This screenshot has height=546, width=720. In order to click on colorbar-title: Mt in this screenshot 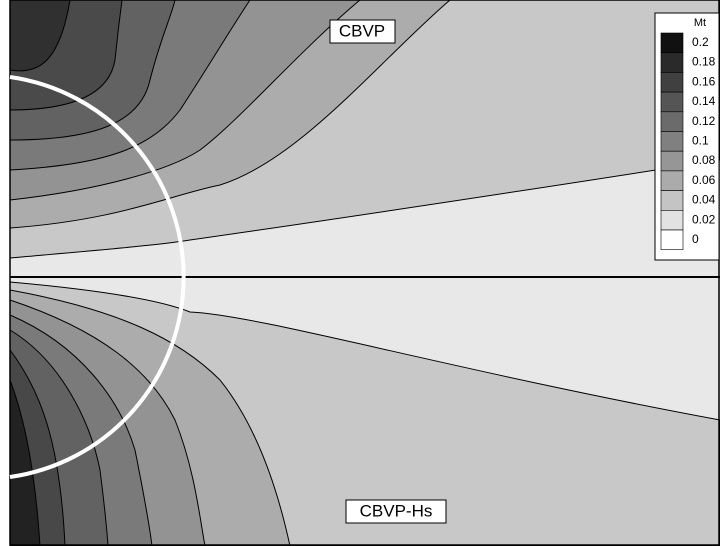, I will do `click(700, 23)`.